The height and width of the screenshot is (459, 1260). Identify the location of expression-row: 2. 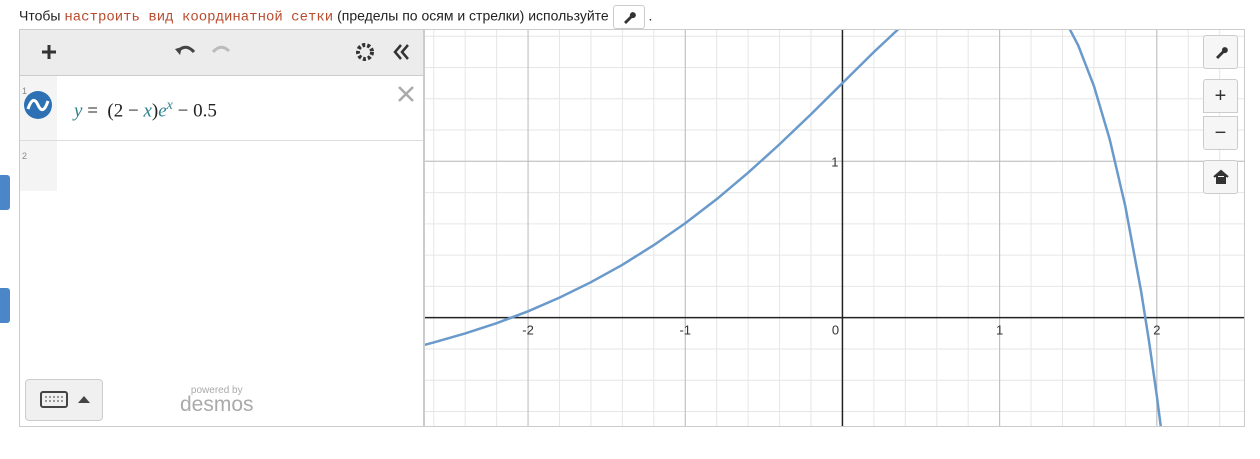
(221, 173).